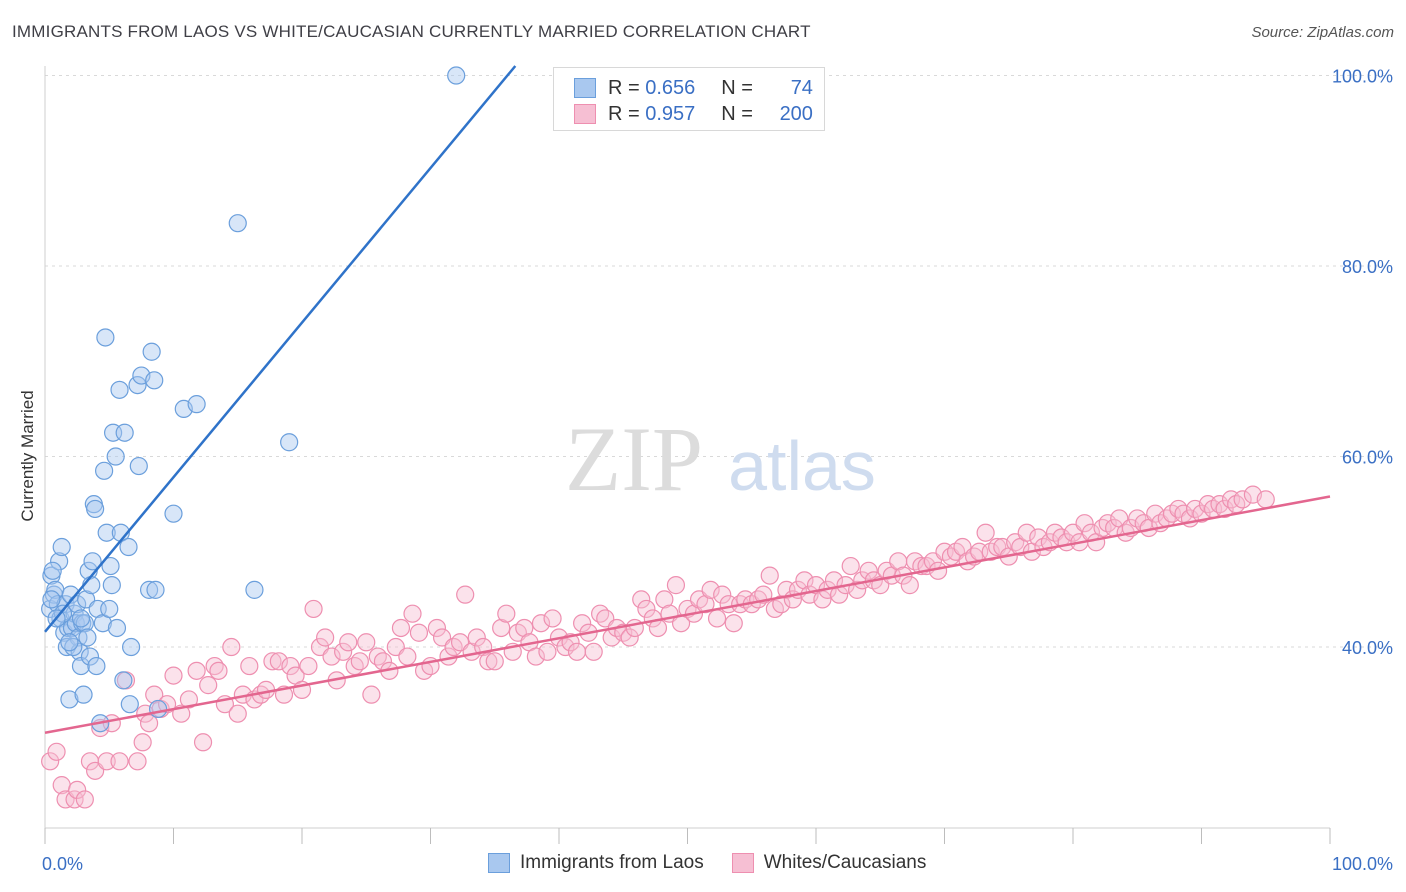 Image resolution: width=1406 pixels, height=892 pixels. Describe the element at coordinates (670, 113) in the screenshot. I see `legend-r-value: 0.957` at that location.